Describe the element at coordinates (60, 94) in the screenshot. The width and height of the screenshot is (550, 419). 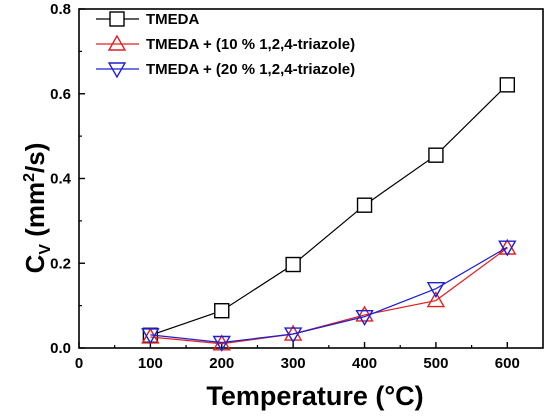
I see `y-tick-label: 0.6` at that location.